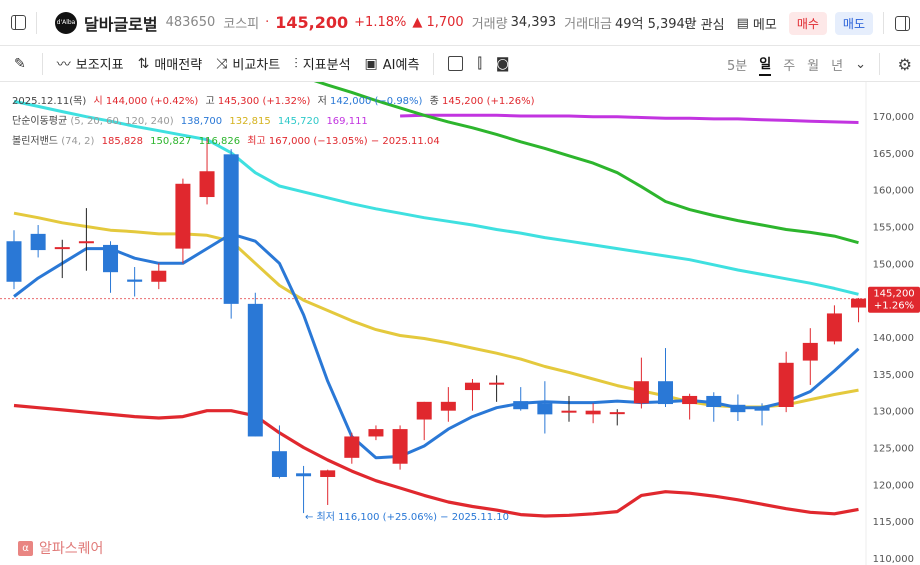 This screenshot has width=920, height=565. Describe the element at coordinates (807, 23) in the screenshot. I see `buy-button: 매수` at that location.